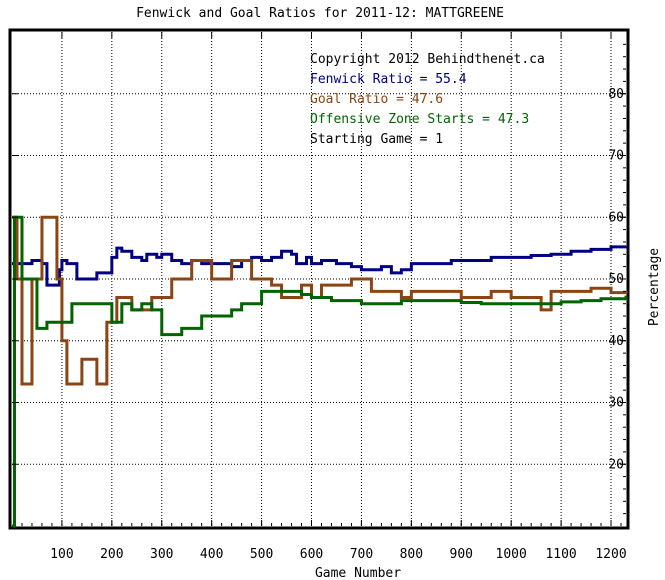 The width and height of the screenshot is (665, 580). What do you see at coordinates (616, 94) in the screenshot?
I see `y-tick-label: 80` at bounding box center [616, 94].